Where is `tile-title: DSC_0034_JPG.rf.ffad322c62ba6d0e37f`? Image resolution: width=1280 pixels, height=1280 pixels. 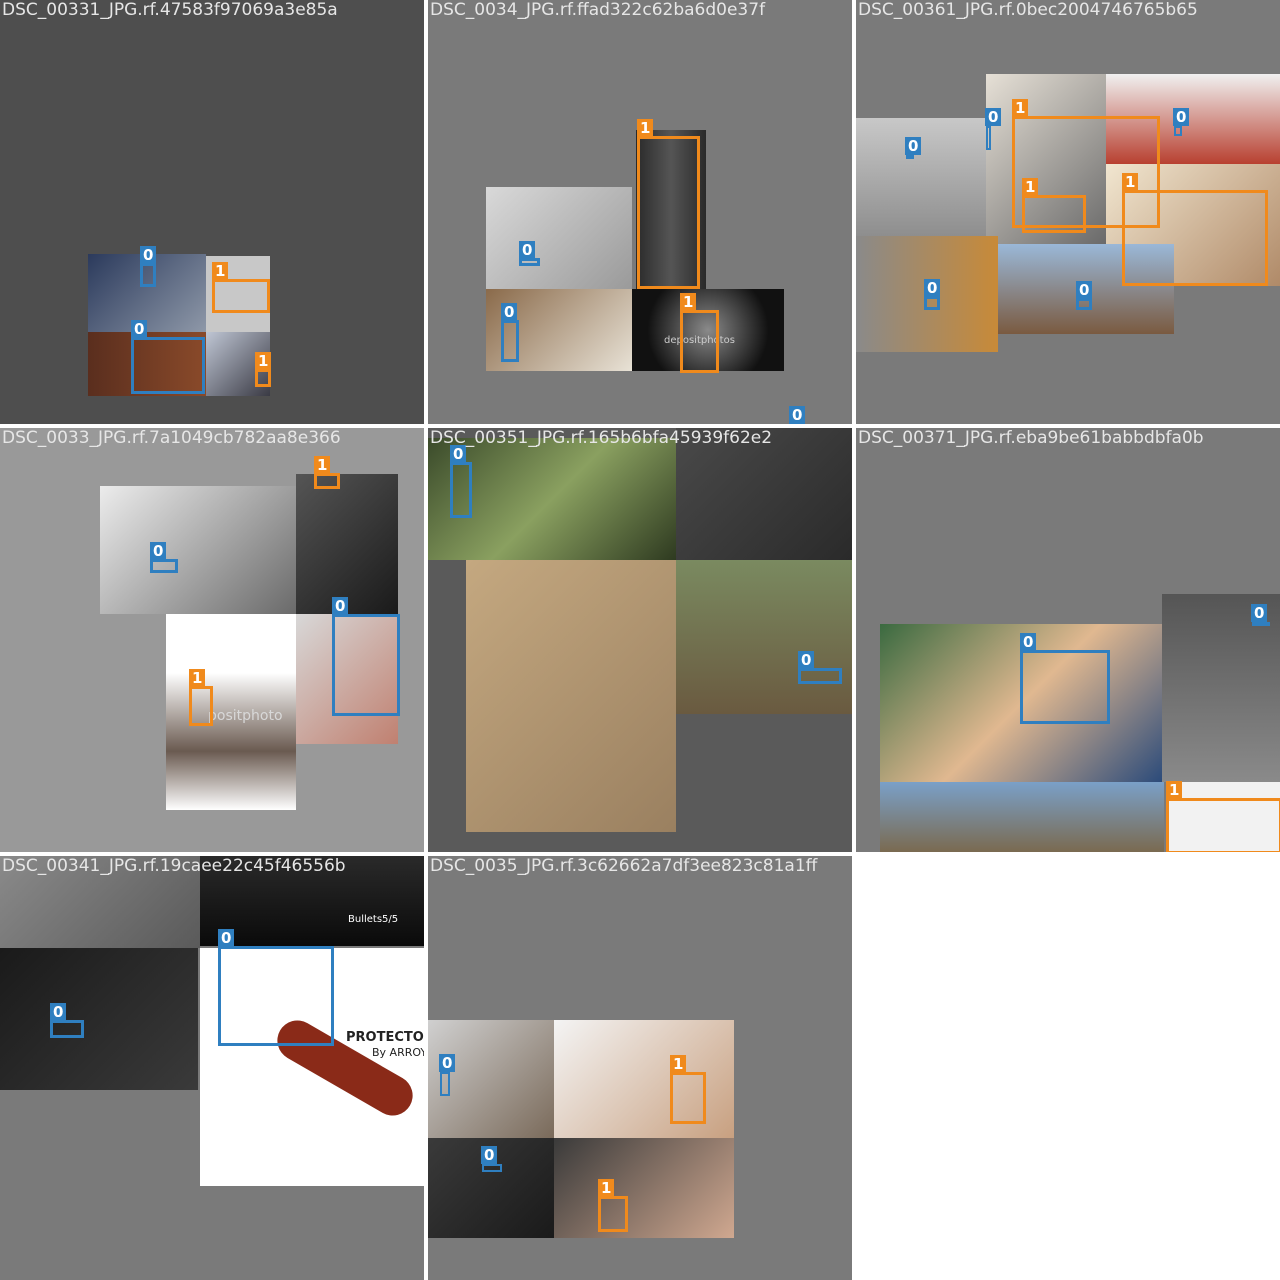
tile-title: DSC_0034_JPG.rf.ffad322c62ba6d0e37f is located at coordinates (598, 10).